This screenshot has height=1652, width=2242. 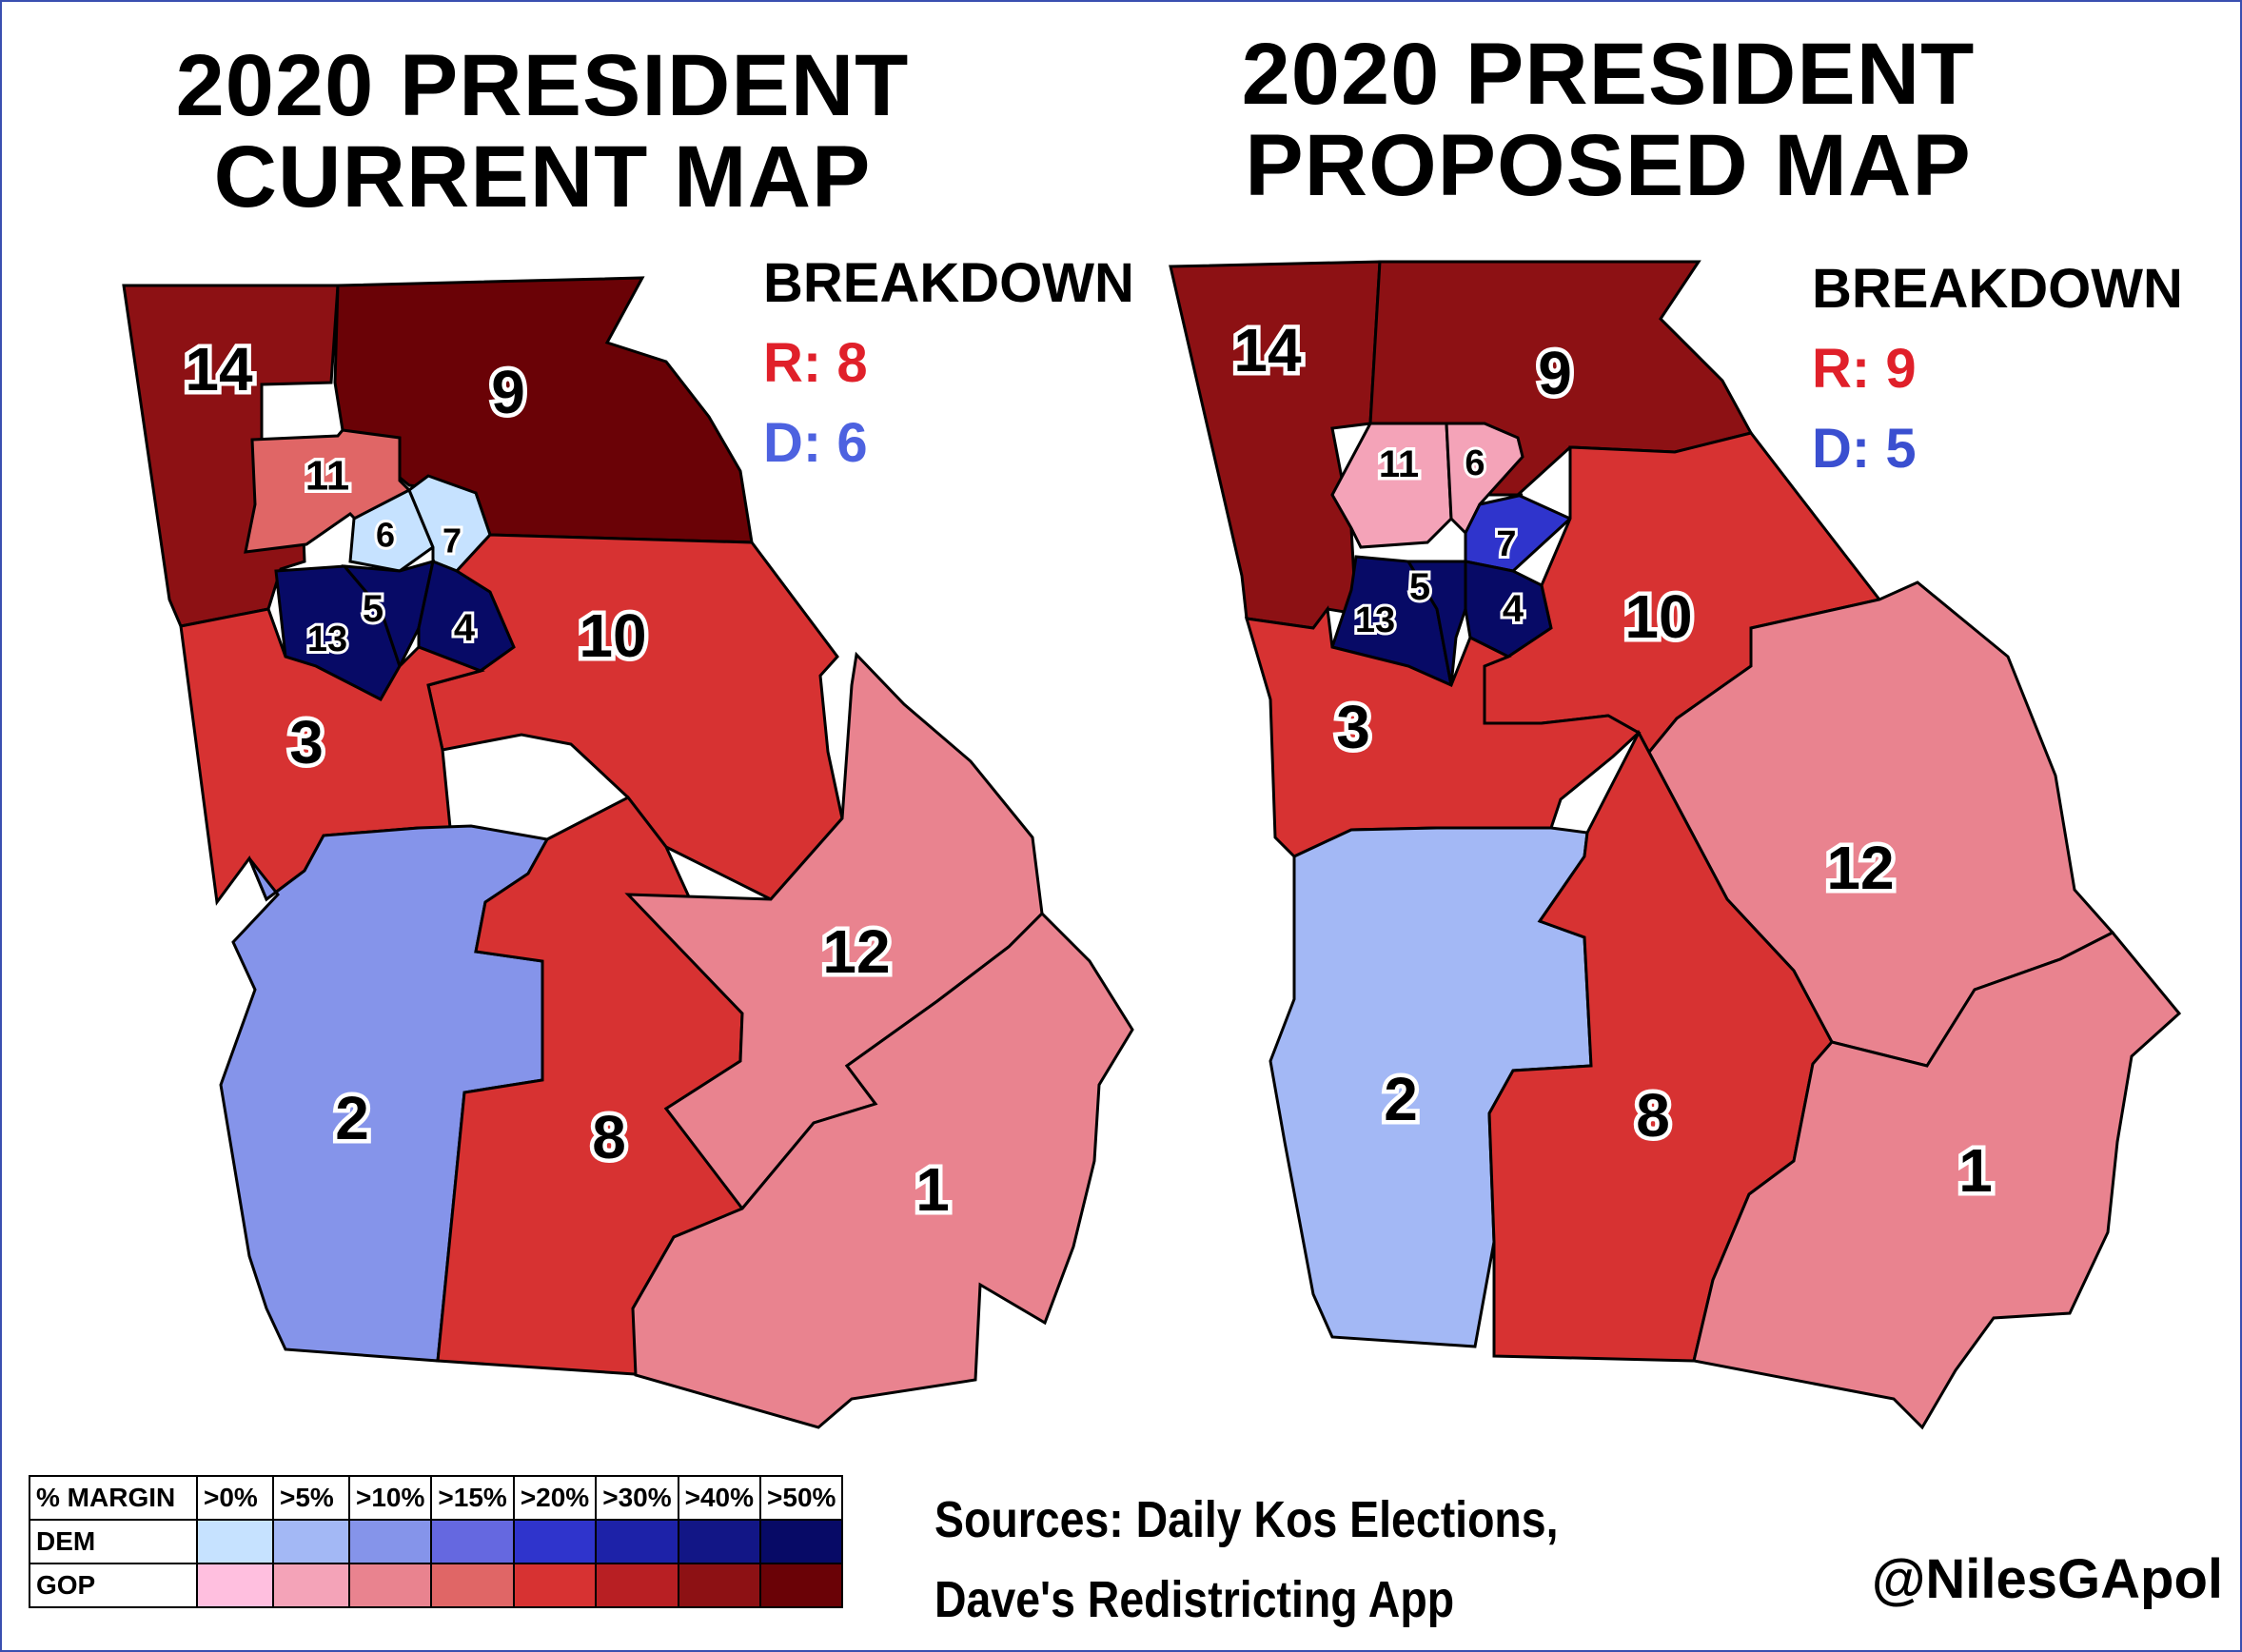 I want to click on left-label-10: 10, so click(x=613, y=636).